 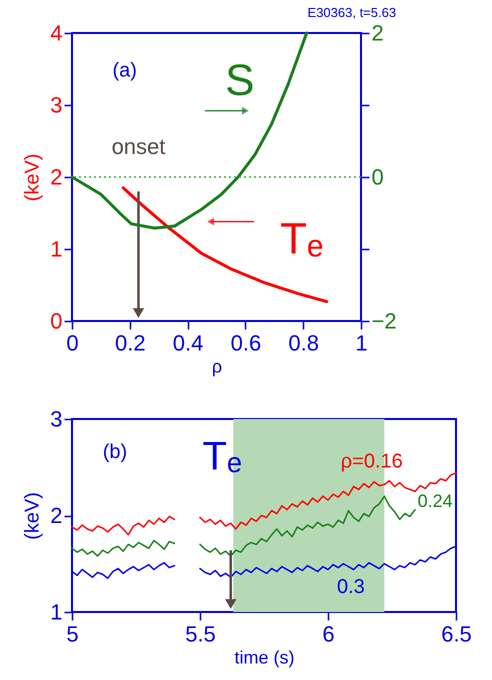 I want to click on x-tick-label: 0.8, so click(x=303, y=343).